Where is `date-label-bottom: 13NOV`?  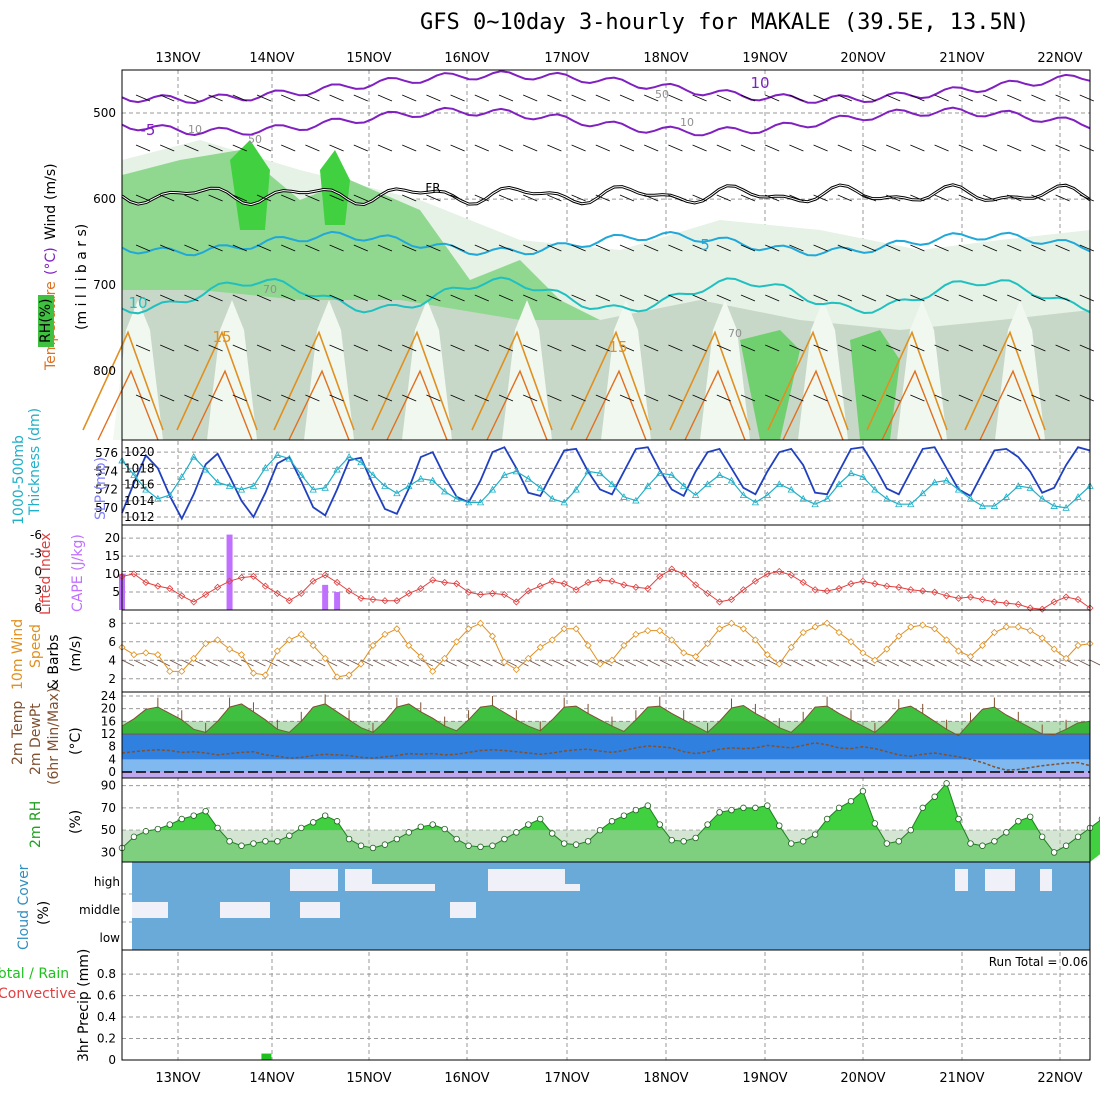 date-label-bottom: 13NOV is located at coordinates (177, 1078).